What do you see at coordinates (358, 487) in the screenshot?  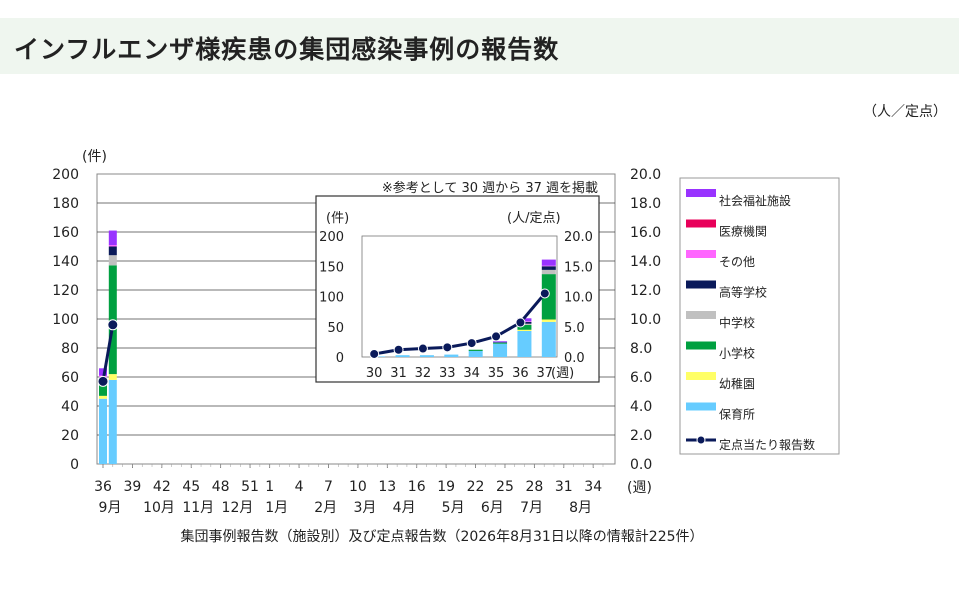 I see `main-xtick-week: 10` at bounding box center [358, 487].